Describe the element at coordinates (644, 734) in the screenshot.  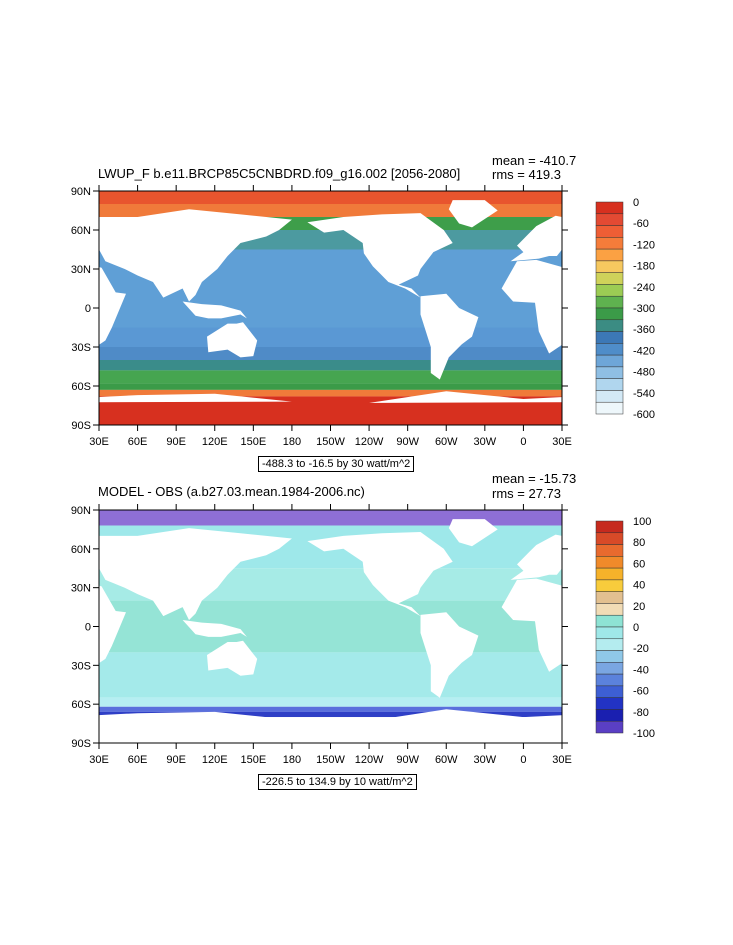
I see `colorbar-label: -100` at that location.